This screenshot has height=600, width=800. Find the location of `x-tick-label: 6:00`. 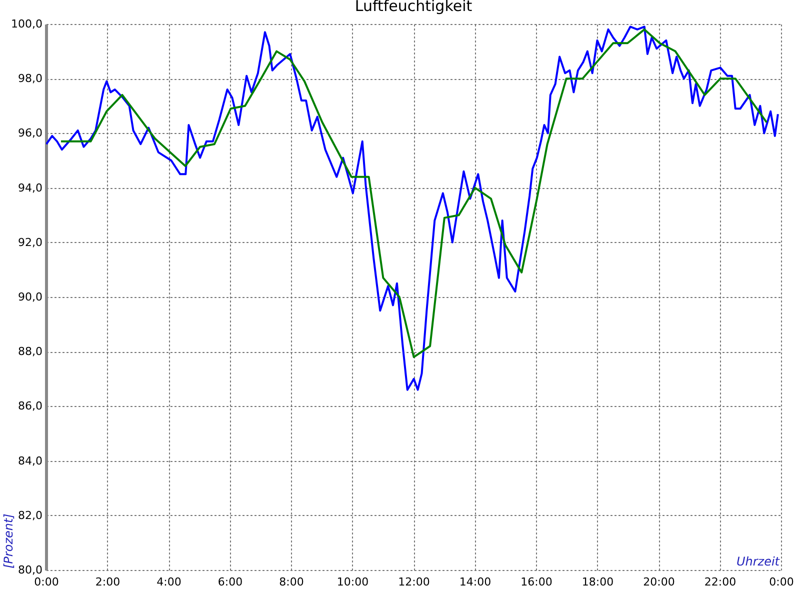

x-tick-label: 6:00 is located at coordinates (230, 582).